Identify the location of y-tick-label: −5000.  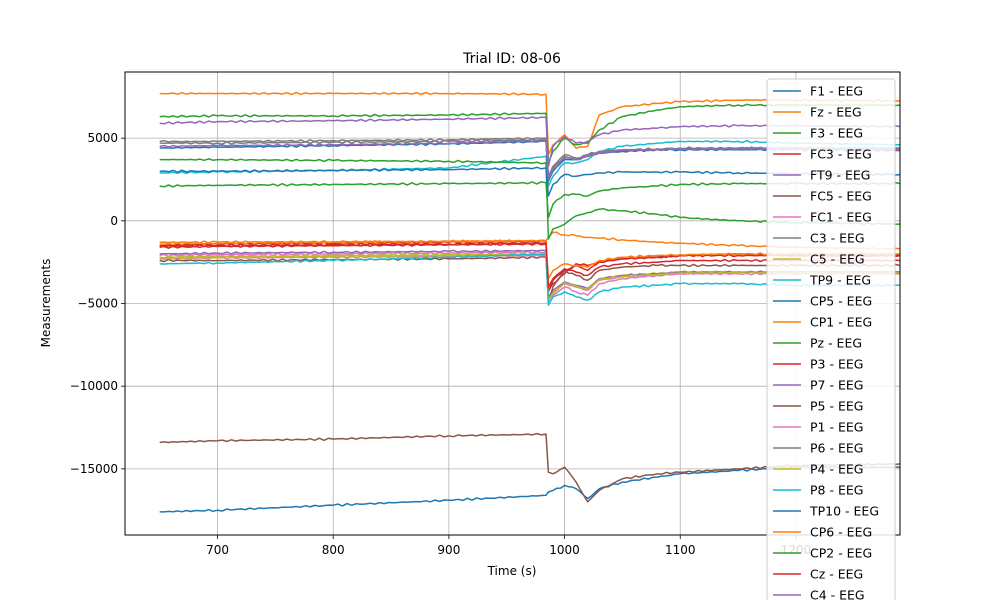
(97, 304).